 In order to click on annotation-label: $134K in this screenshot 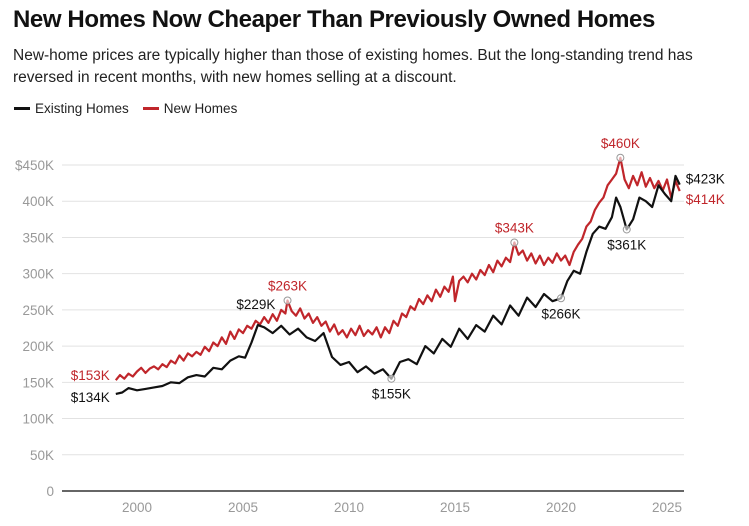, I will do `click(90, 397)`.